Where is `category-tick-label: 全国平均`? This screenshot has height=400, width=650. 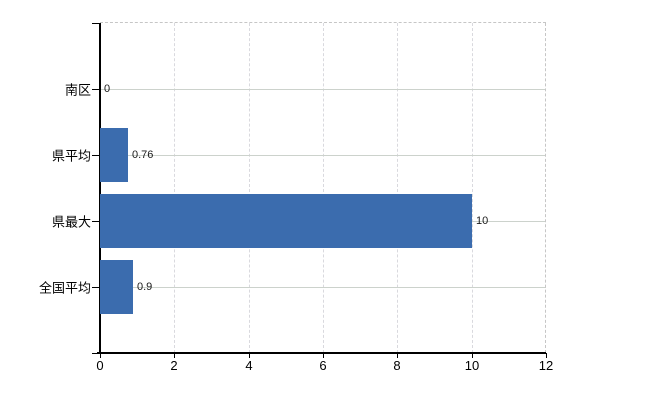 category-tick-label: 全国平均 is located at coordinates (64, 288).